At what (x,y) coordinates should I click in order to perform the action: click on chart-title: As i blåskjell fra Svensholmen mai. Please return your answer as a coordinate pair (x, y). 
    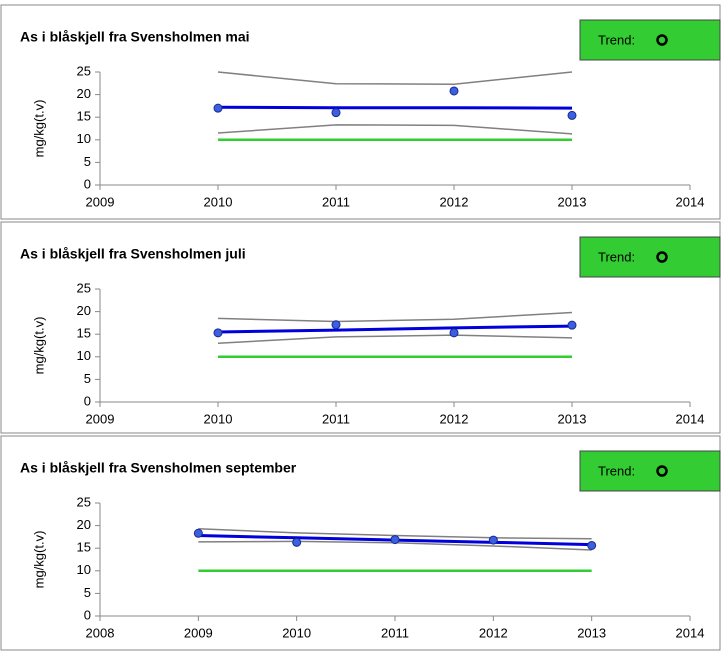
    Looking at the image, I should click on (135, 37).